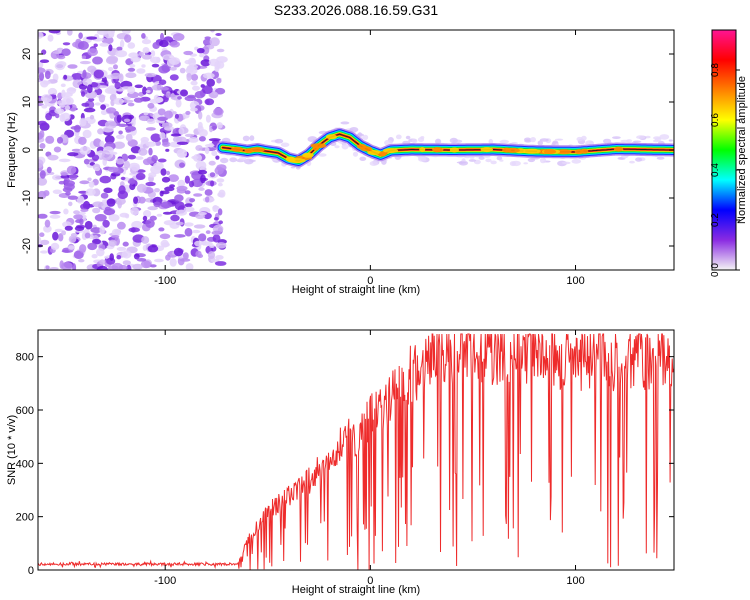 This screenshot has height=600, width=750. I want to click on spectrogram-y-tick-label: 20, so click(27, 54).